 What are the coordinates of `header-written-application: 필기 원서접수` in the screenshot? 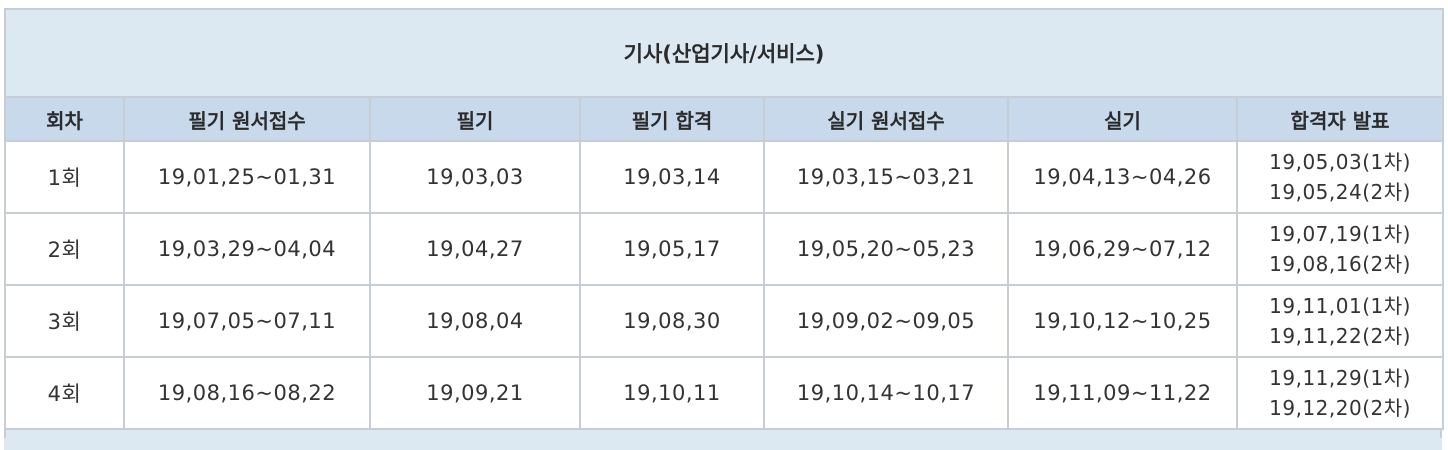 It's located at (247, 119).